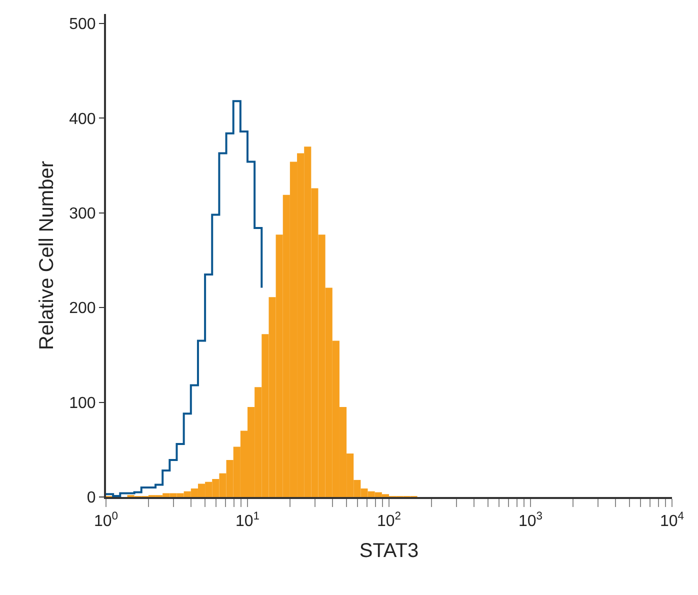 This screenshot has height=595, width=698. What do you see at coordinates (247, 520) in the screenshot?
I see `x-tick-label: 10$^{1}$` at bounding box center [247, 520].